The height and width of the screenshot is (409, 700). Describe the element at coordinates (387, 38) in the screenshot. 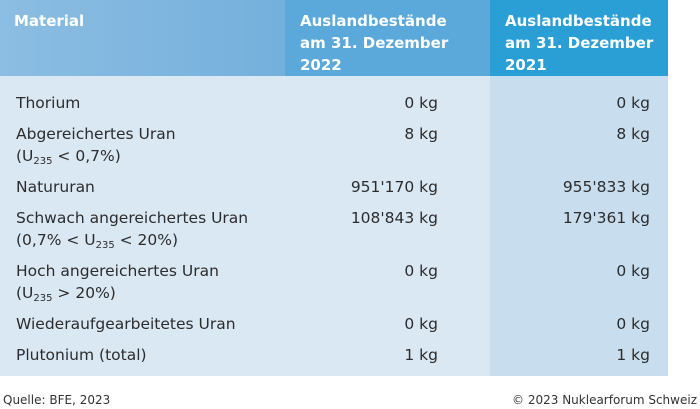

I see `header-cell: Auslandbestände am 31. Dezember 2022` at that location.